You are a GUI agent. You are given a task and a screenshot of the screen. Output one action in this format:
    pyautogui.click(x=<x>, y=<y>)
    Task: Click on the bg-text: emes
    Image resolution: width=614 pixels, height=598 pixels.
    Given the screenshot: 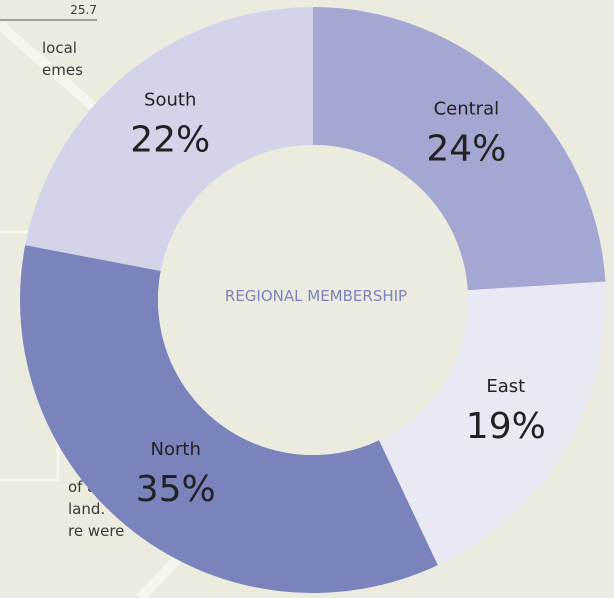 What is the action you would take?
    pyautogui.click(x=62, y=70)
    